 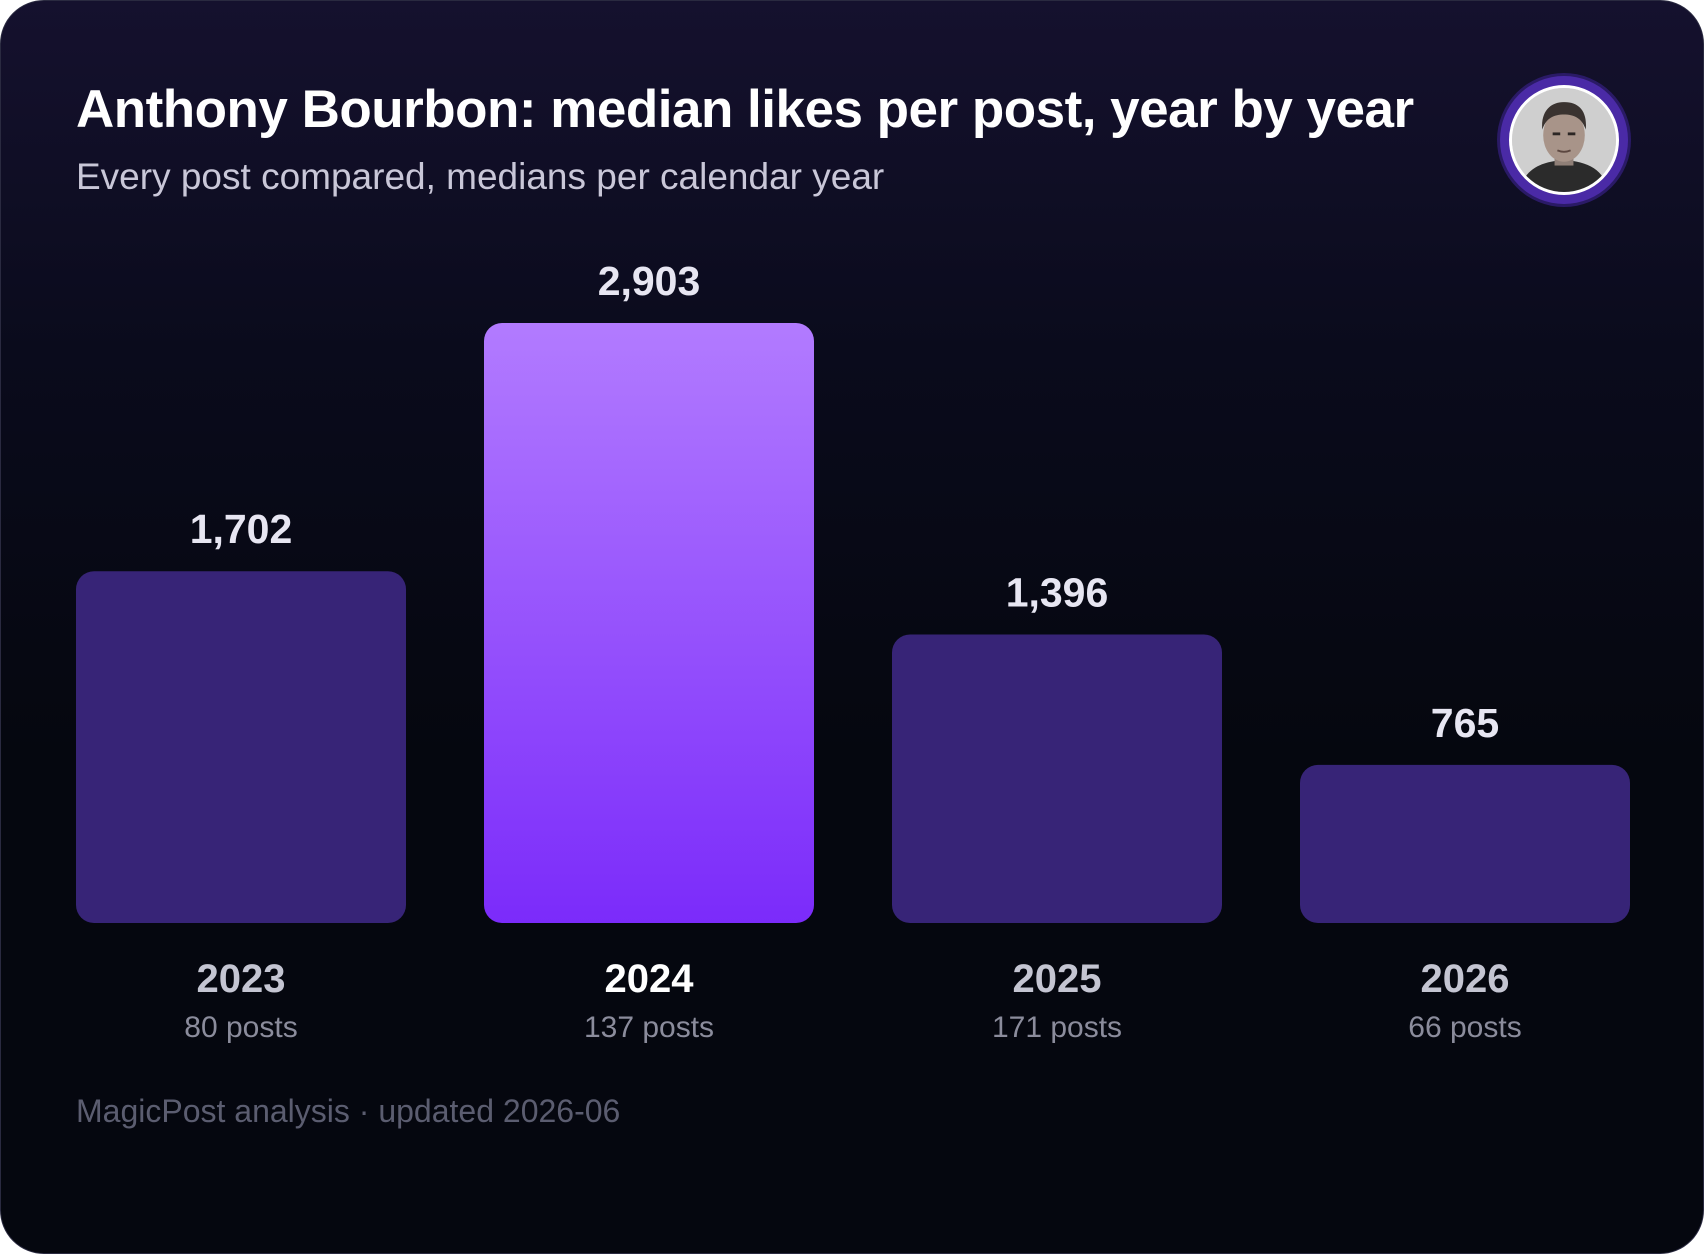 What do you see at coordinates (1057, 592) in the screenshot?
I see `value-label-2025: 1,396` at bounding box center [1057, 592].